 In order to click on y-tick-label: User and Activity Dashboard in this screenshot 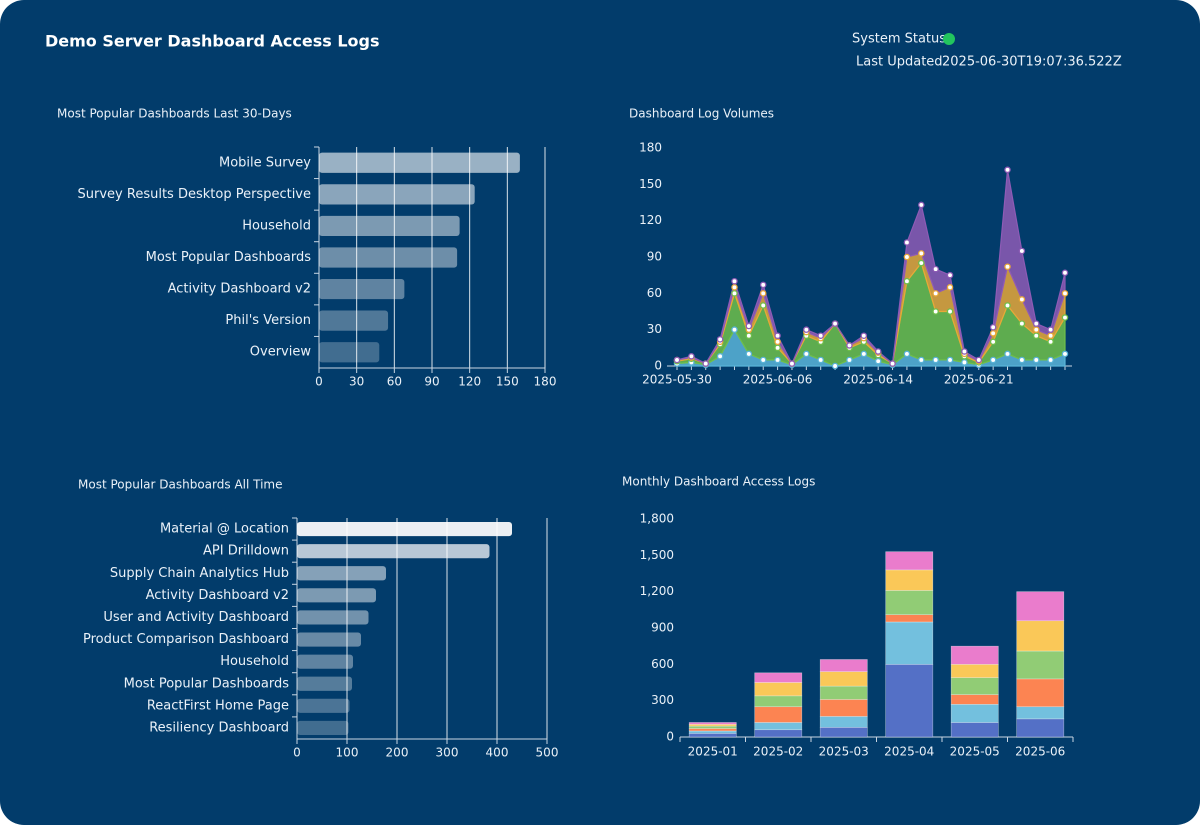, I will do `click(196, 617)`.